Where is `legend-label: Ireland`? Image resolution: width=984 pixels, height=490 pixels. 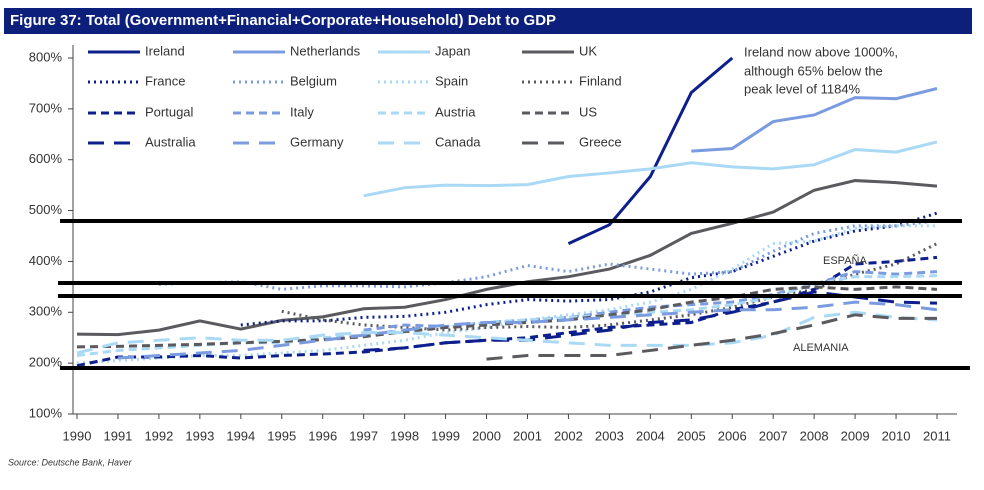
legend-label: Ireland is located at coordinates (165, 50).